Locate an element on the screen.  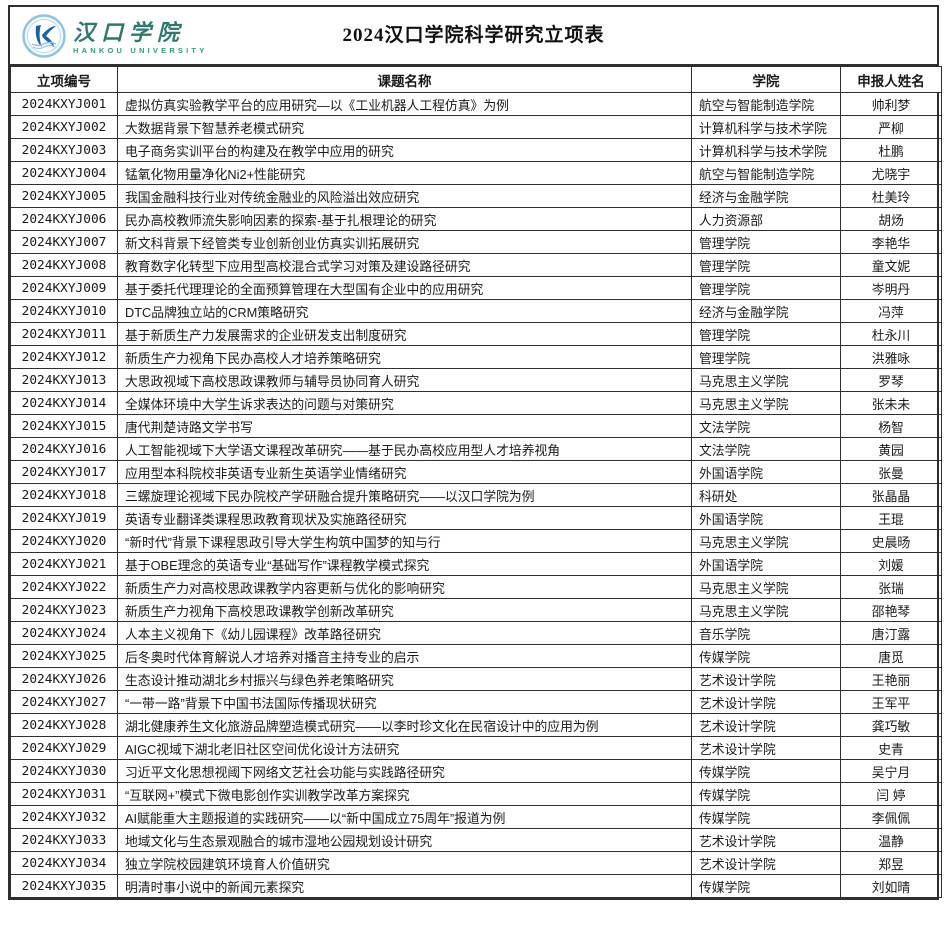
applicant-cell: 龚巧敏 is located at coordinates (891, 725).